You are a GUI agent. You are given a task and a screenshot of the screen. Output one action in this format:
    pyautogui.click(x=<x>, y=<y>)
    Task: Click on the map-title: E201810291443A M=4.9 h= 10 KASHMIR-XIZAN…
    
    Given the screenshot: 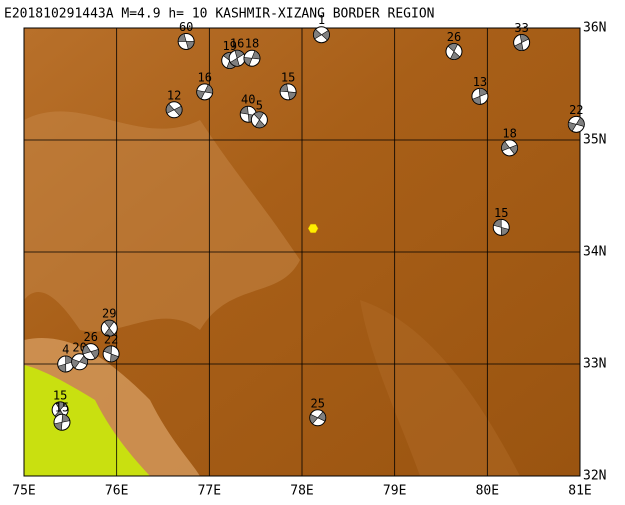 What is the action you would take?
    pyautogui.click(x=219, y=14)
    